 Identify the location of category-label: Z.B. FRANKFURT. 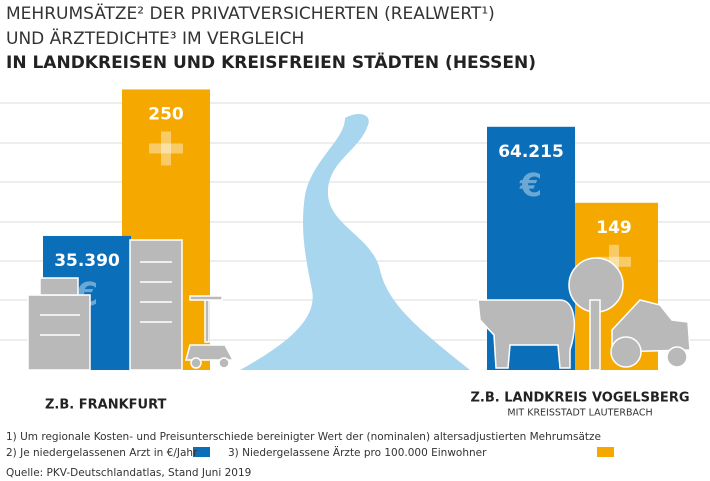
(106, 405).